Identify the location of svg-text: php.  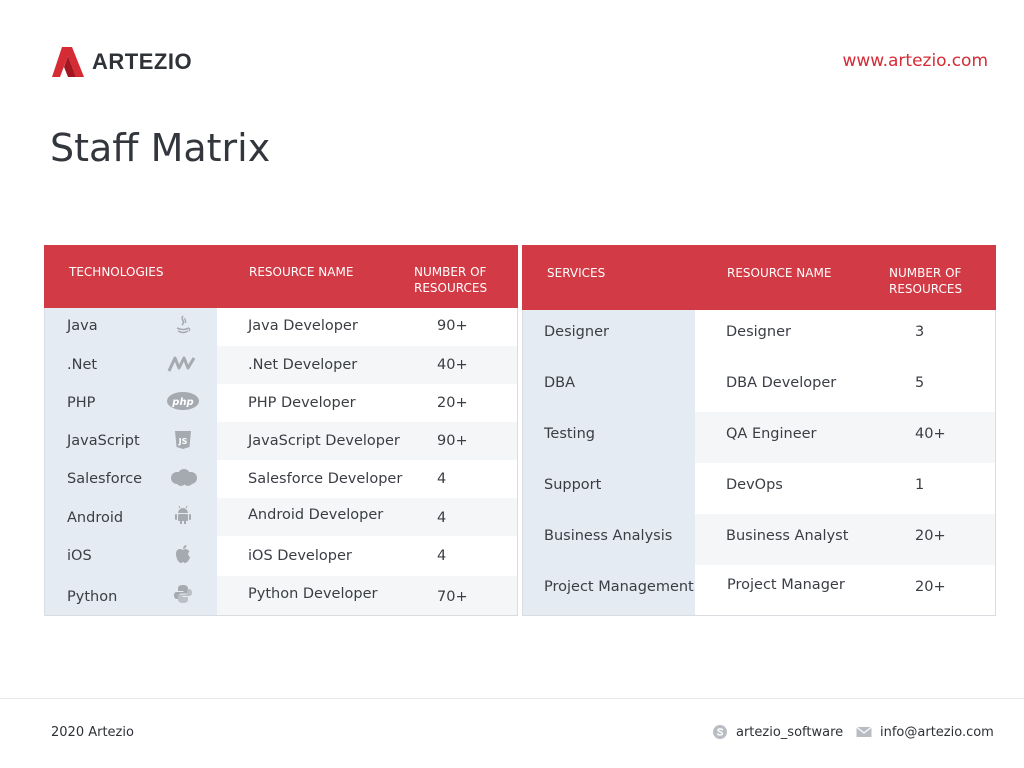
(182, 402).